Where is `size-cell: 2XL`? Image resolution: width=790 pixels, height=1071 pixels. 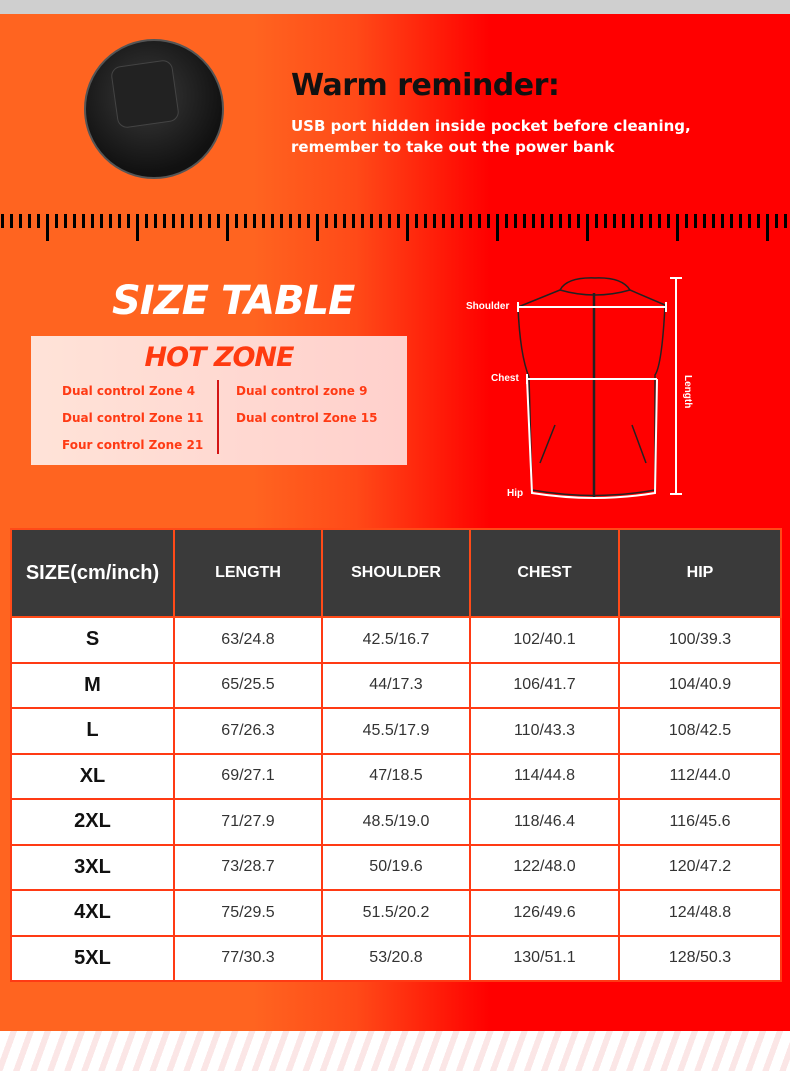 size-cell: 2XL is located at coordinates (92, 822).